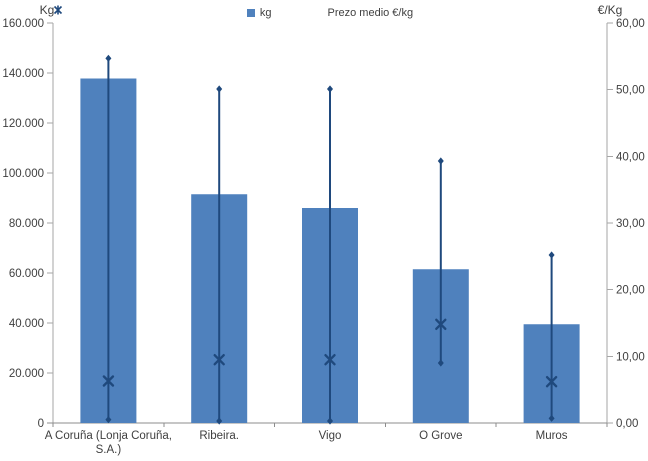 The image size is (648, 461). I want to click on right-axis-title: €/Kg, so click(610, 10).